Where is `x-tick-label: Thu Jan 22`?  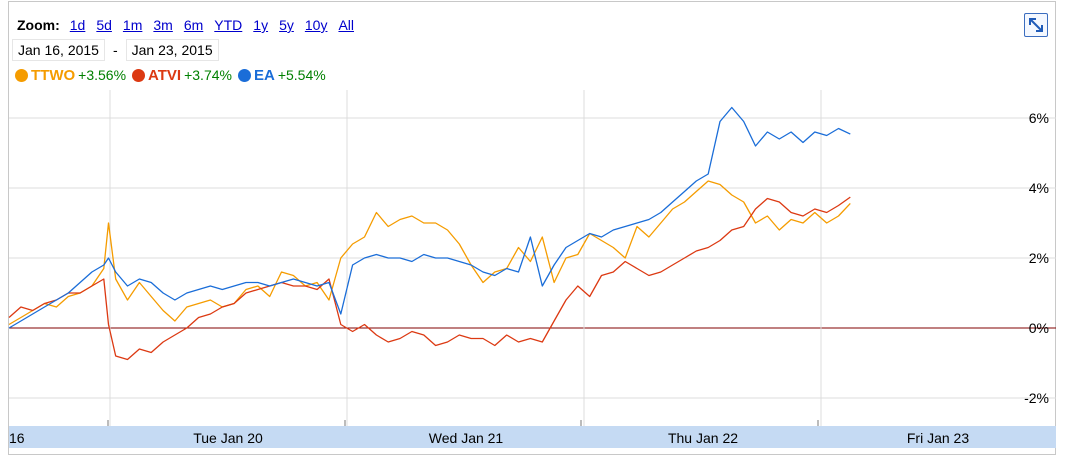
x-tick-label: Thu Jan 22 is located at coordinates (703, 438).